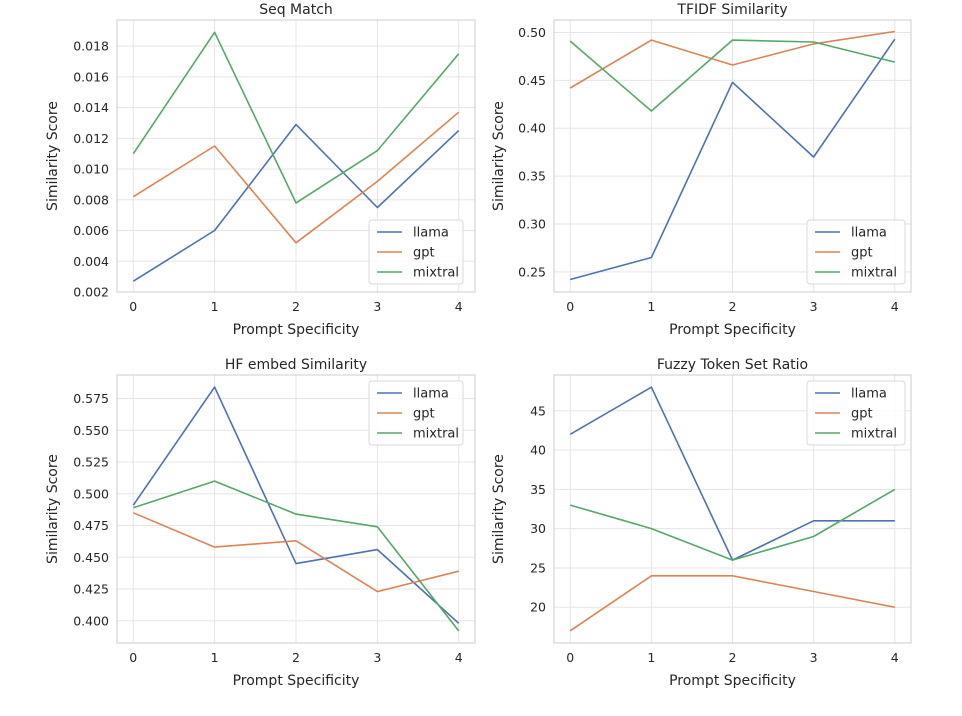 The image size is (962, 716). Describe the element at coordinates (532, 271) in the screenshot. I see `y-tick-label: 0.25` at that location.